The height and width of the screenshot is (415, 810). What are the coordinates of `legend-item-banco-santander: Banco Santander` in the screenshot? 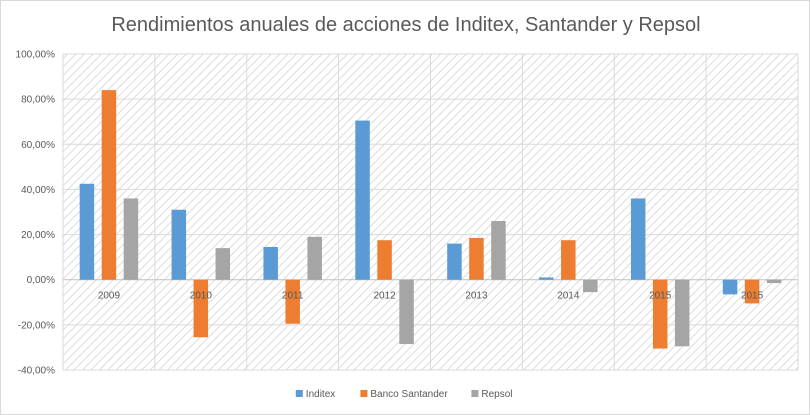 It's located at (404, 394).